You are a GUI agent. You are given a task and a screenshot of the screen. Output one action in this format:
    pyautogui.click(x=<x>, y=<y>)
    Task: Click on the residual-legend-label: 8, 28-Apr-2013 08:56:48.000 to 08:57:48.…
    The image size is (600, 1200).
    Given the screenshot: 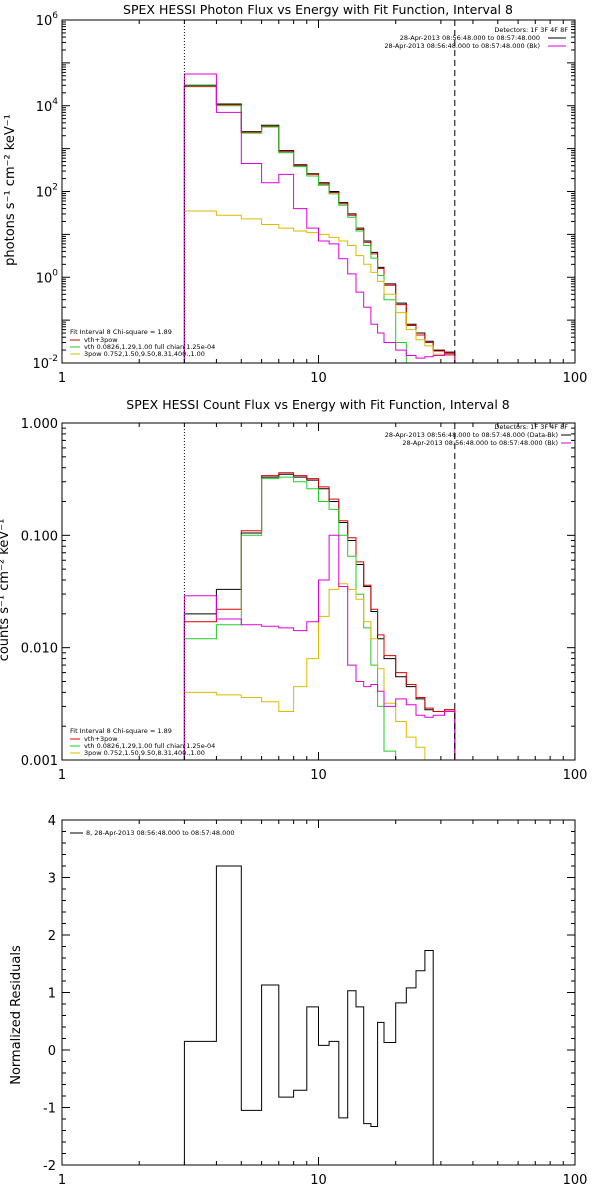 What is the action you would take?
    pyautogui.click(x=160, y=833)
    